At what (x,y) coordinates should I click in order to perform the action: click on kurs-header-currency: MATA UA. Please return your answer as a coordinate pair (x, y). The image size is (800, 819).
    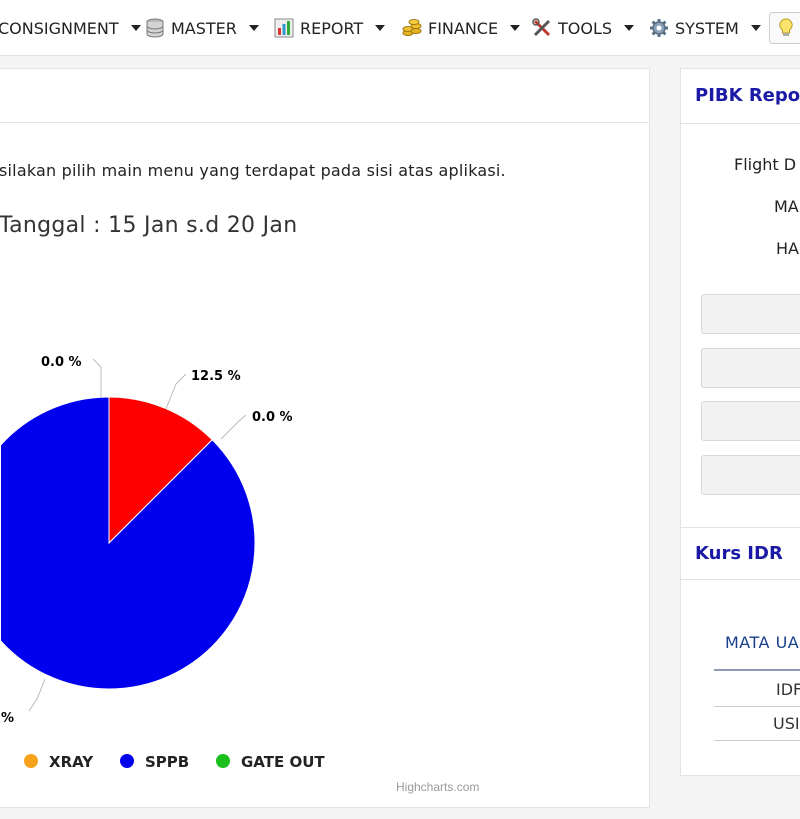
    Looking at the image, I should click on (762, 642).